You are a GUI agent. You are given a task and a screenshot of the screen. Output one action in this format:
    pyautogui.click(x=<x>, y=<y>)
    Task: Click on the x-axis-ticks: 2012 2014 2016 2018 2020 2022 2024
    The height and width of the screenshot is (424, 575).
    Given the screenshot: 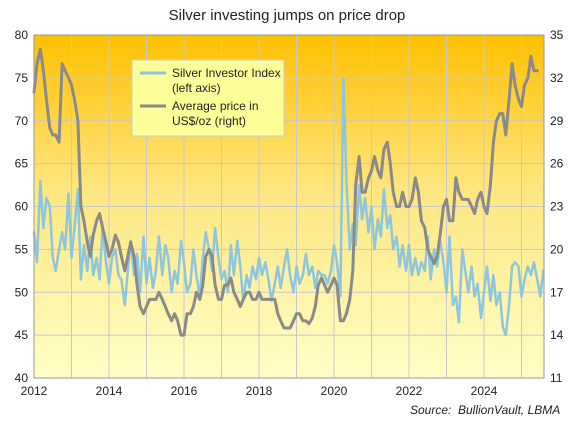 What is the action you would take?
    pyautogui.click(x=259, y=391)
    